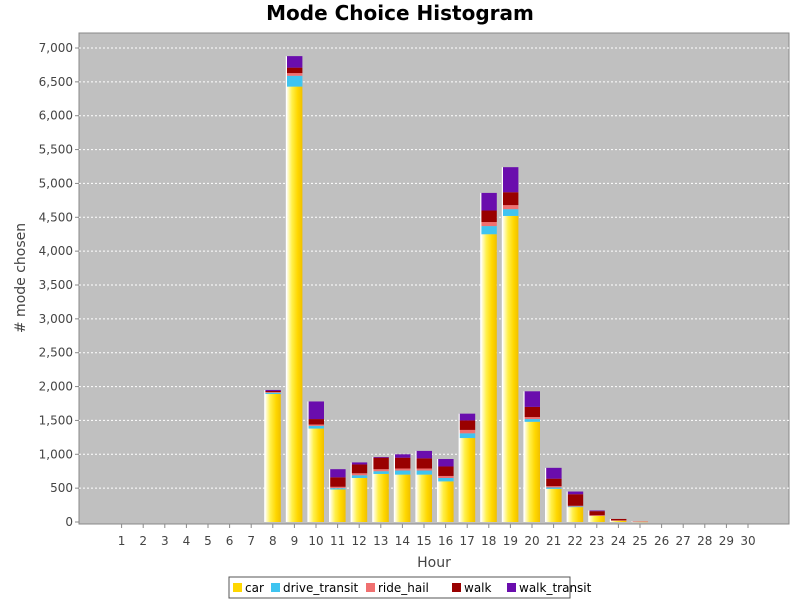 The width and height of the screenshot is (800, 600). What do you see at coordinates (56, 319) in the screenshot?
I see `y-tick-label: 3,000` at bounding box center [56, 319].